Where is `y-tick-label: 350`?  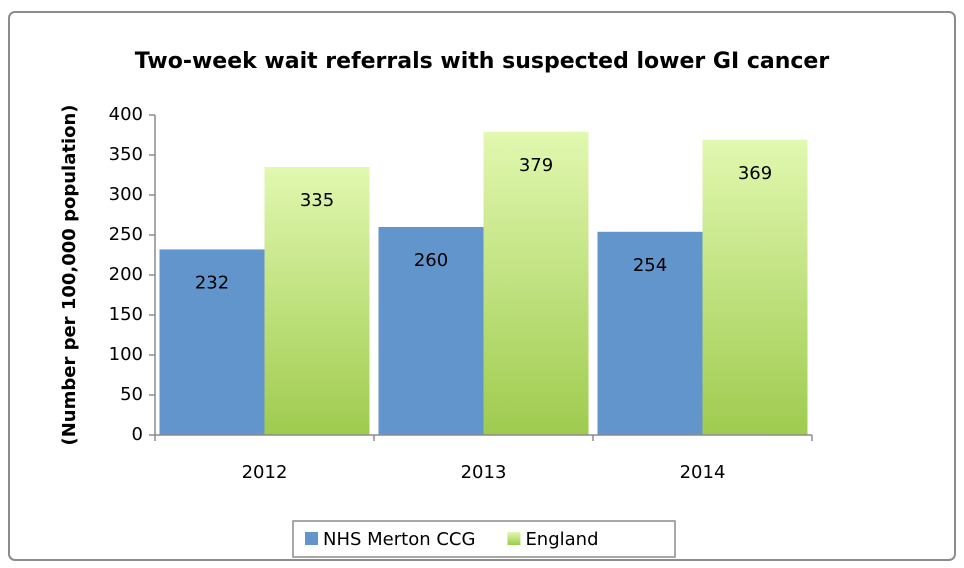
y-tick-label: 350 is located at coordinates (126, 154).